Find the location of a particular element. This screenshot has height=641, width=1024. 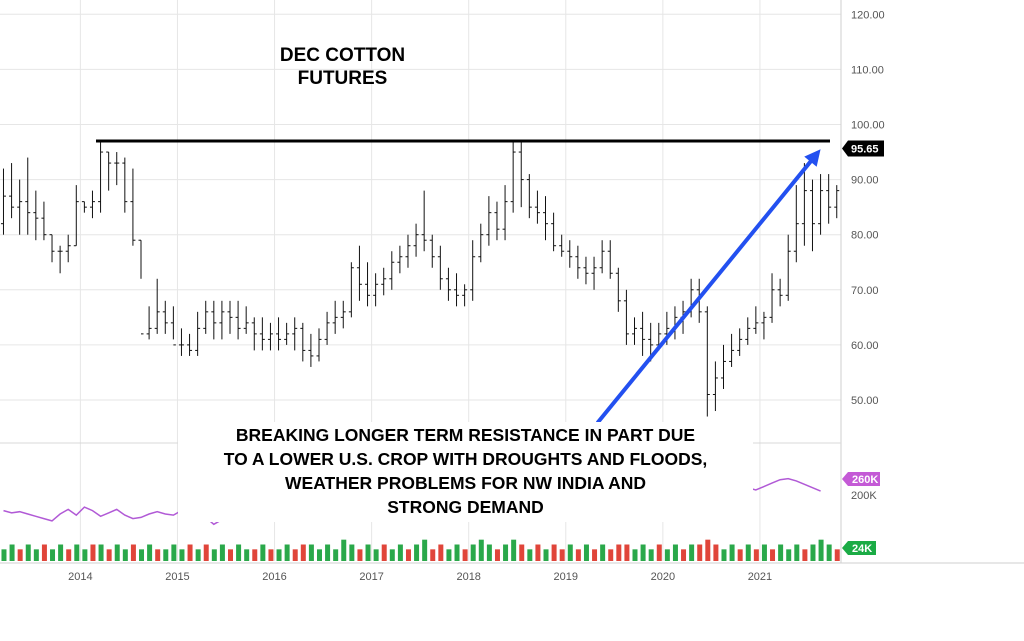

y-tick-label: 80.00 is located at coordinates (865, 236).